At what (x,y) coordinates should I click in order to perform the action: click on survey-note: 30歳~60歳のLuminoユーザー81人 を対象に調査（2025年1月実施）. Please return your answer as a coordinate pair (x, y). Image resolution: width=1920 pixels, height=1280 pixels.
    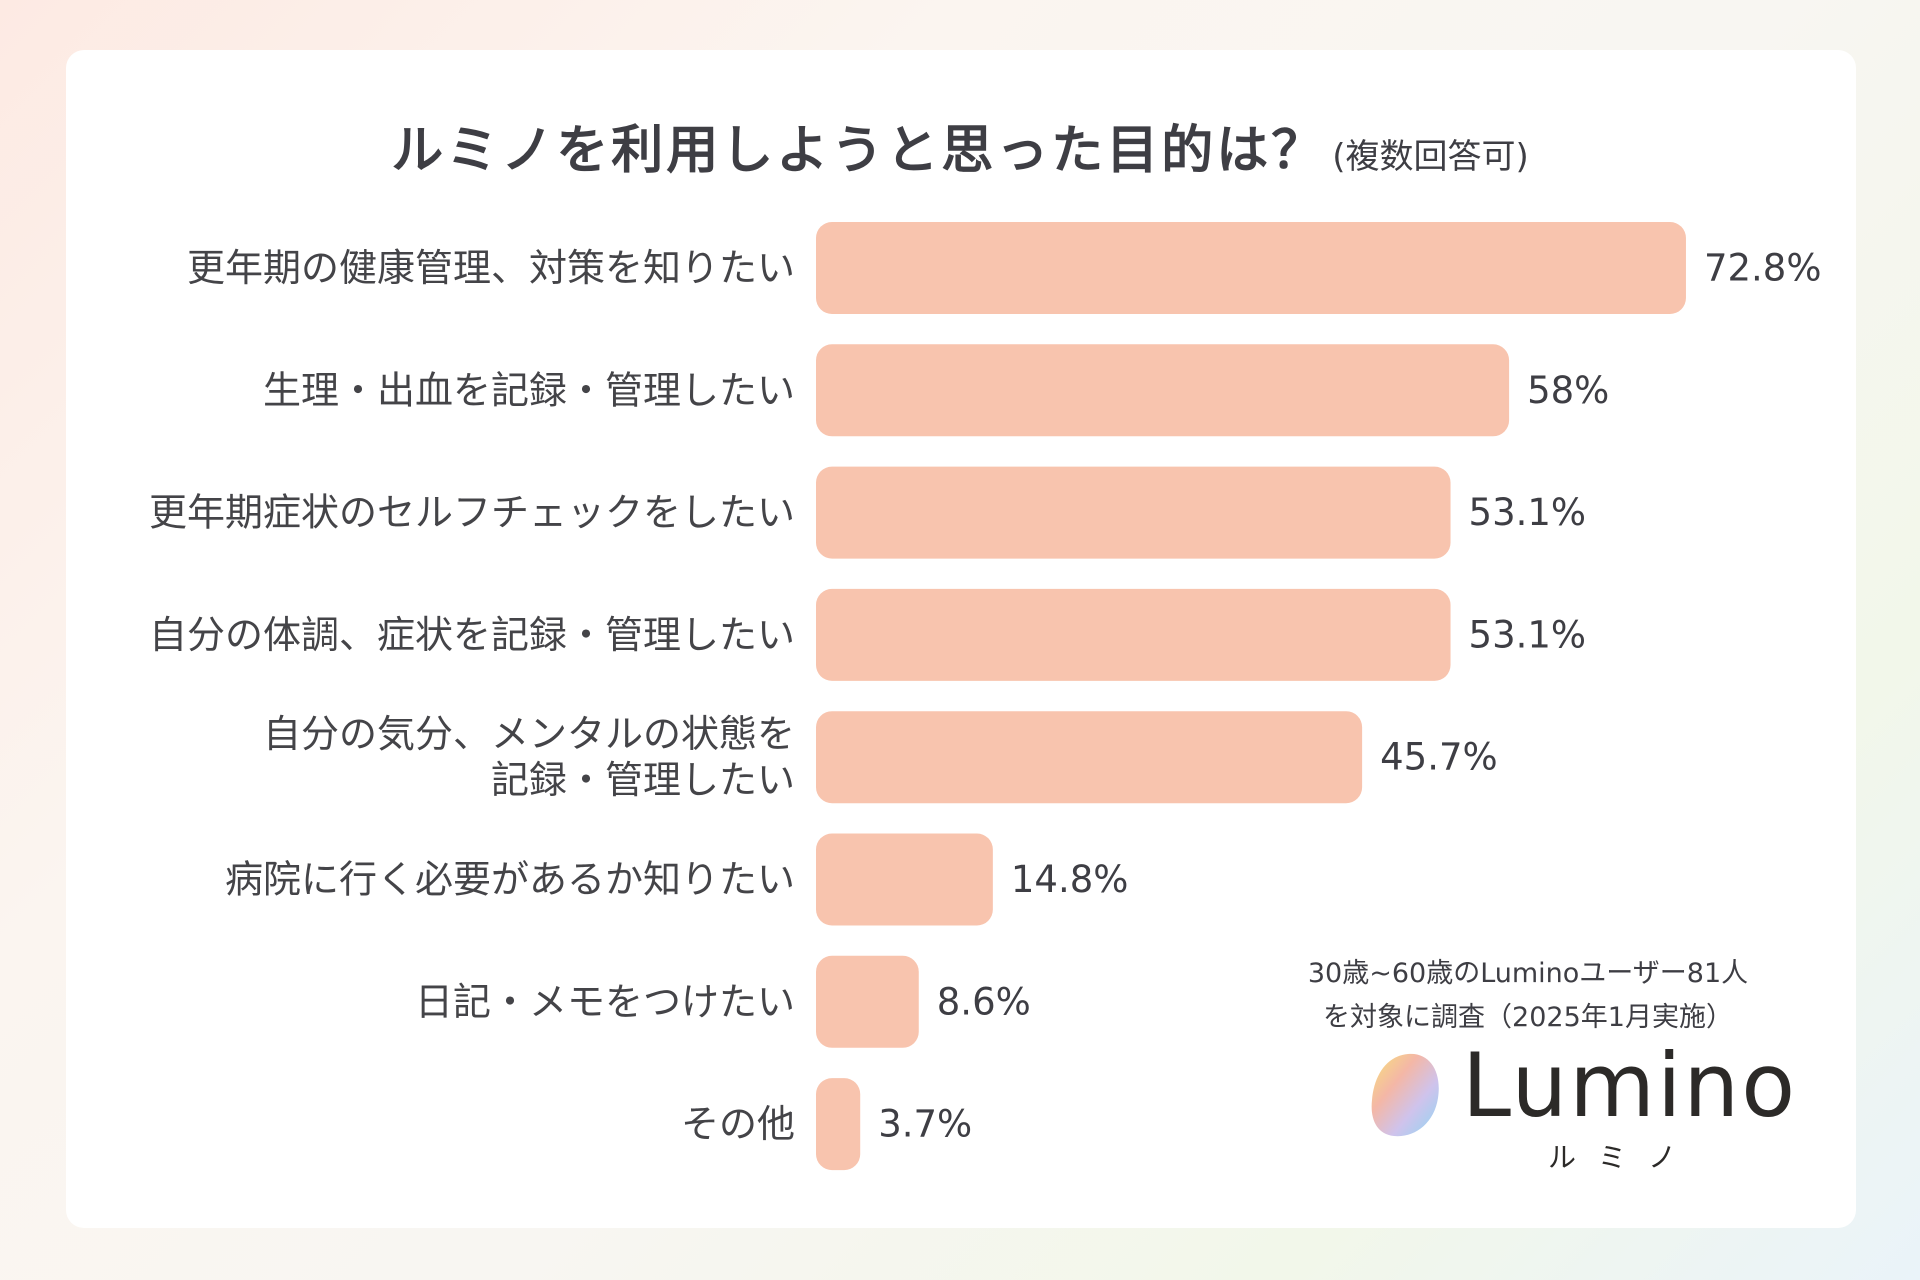
    Looking at the image, I should click on (1528, 996).